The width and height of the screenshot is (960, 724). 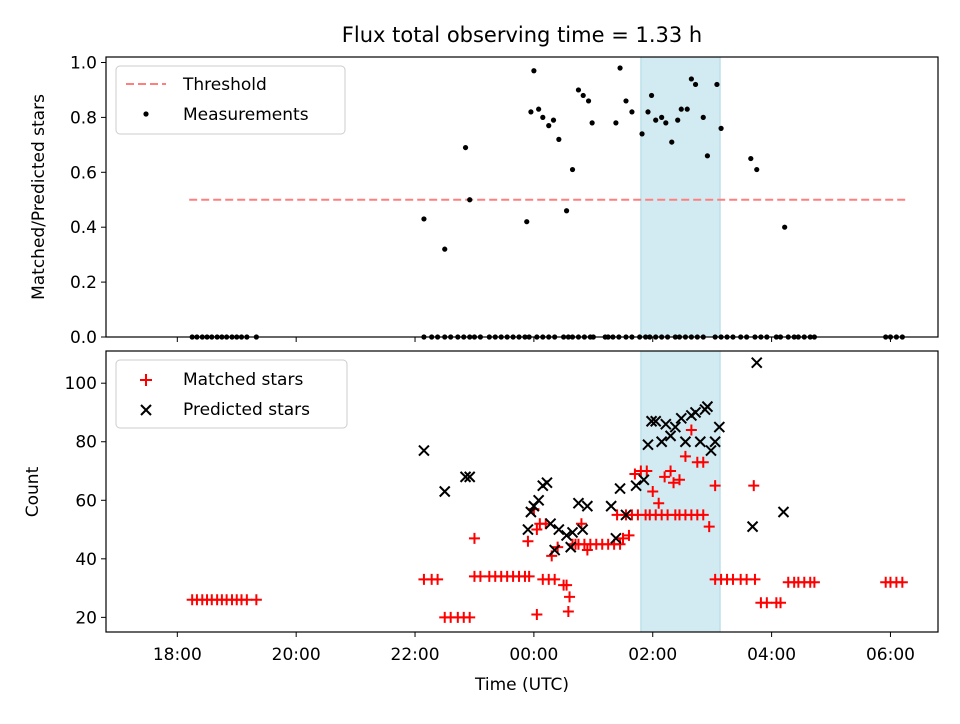 I want to click on count-x-ticks: 18:00 20:00 22:00 00:00 02:00 04:00 06:00, so click(x=534, y=648).